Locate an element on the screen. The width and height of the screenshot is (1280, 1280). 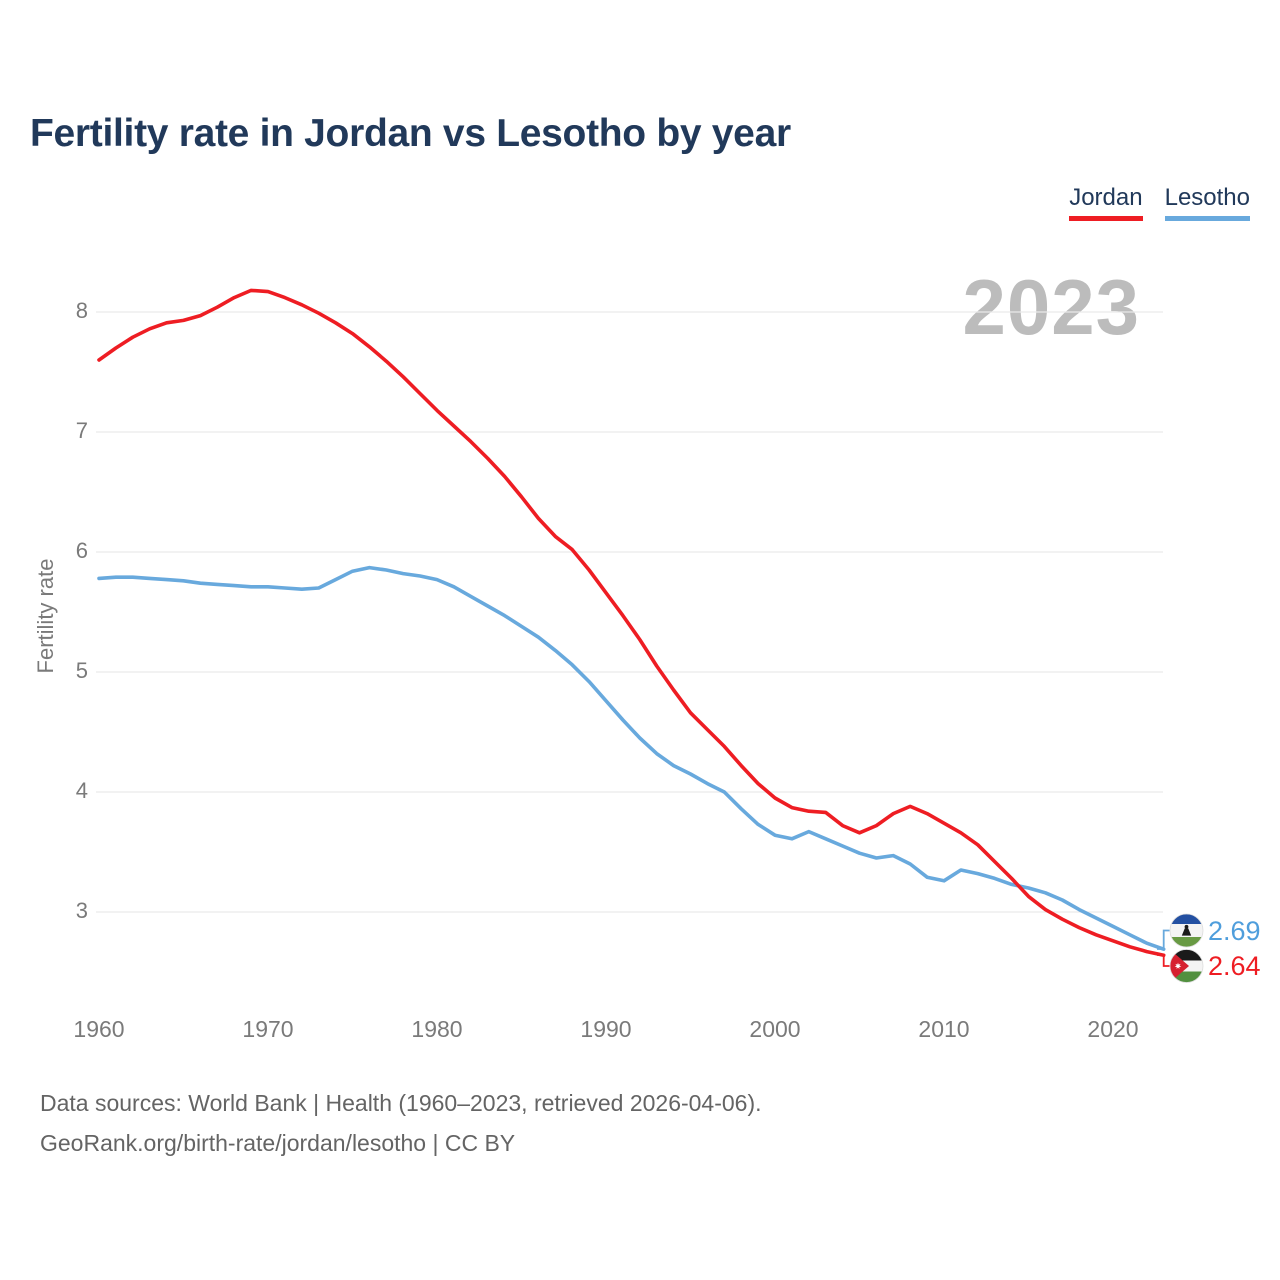
x-tick-1970: 1970 is located at coordinates (268, 1029).